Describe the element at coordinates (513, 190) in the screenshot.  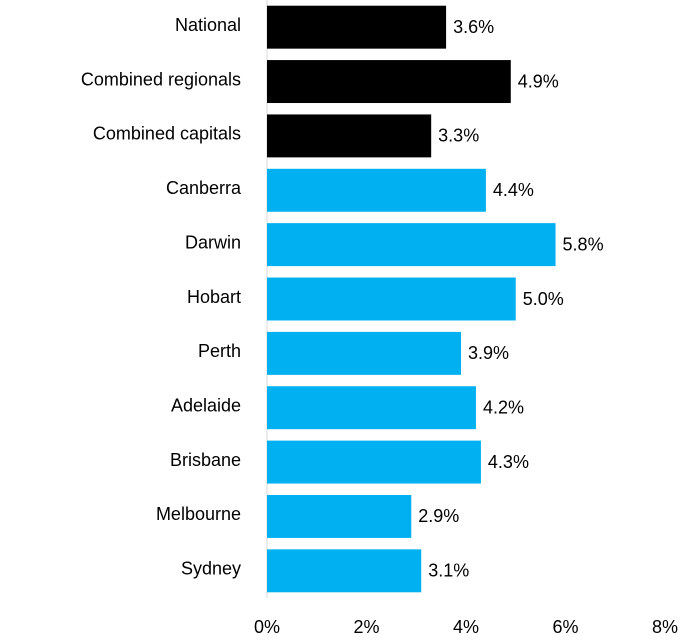
I see `value-label: 4.4%` at that location.